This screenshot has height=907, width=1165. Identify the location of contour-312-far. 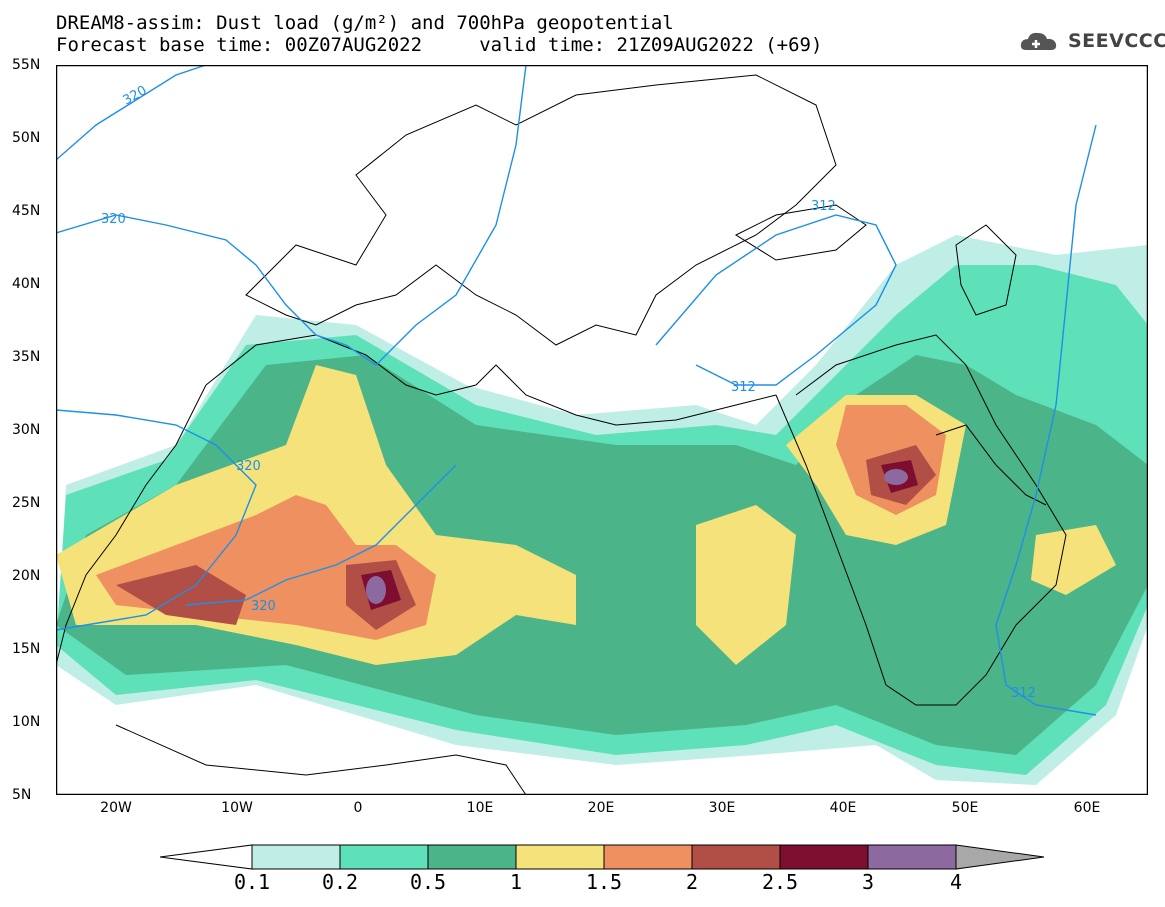
(1046, 420).